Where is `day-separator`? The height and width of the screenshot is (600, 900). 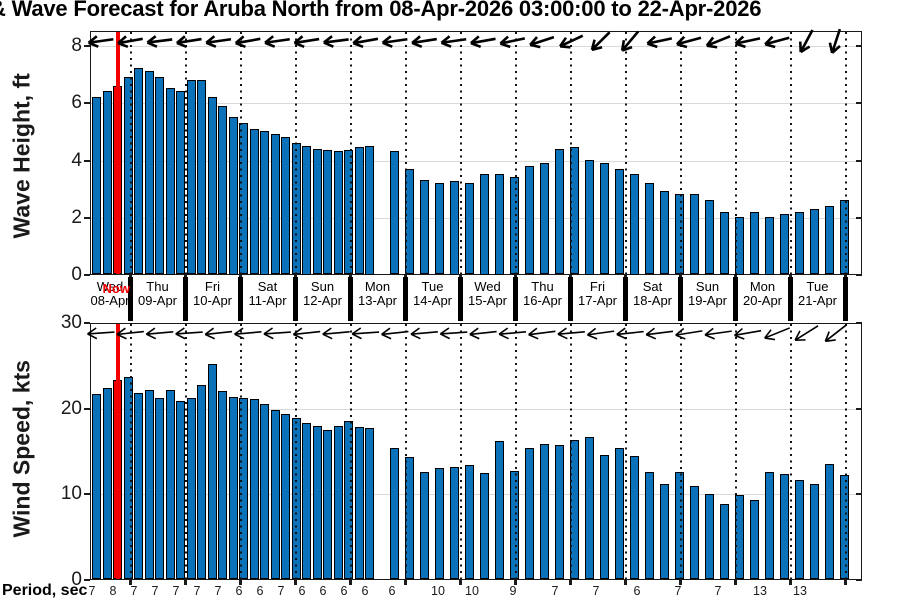 day-separator is located at coordinates (625, 299).